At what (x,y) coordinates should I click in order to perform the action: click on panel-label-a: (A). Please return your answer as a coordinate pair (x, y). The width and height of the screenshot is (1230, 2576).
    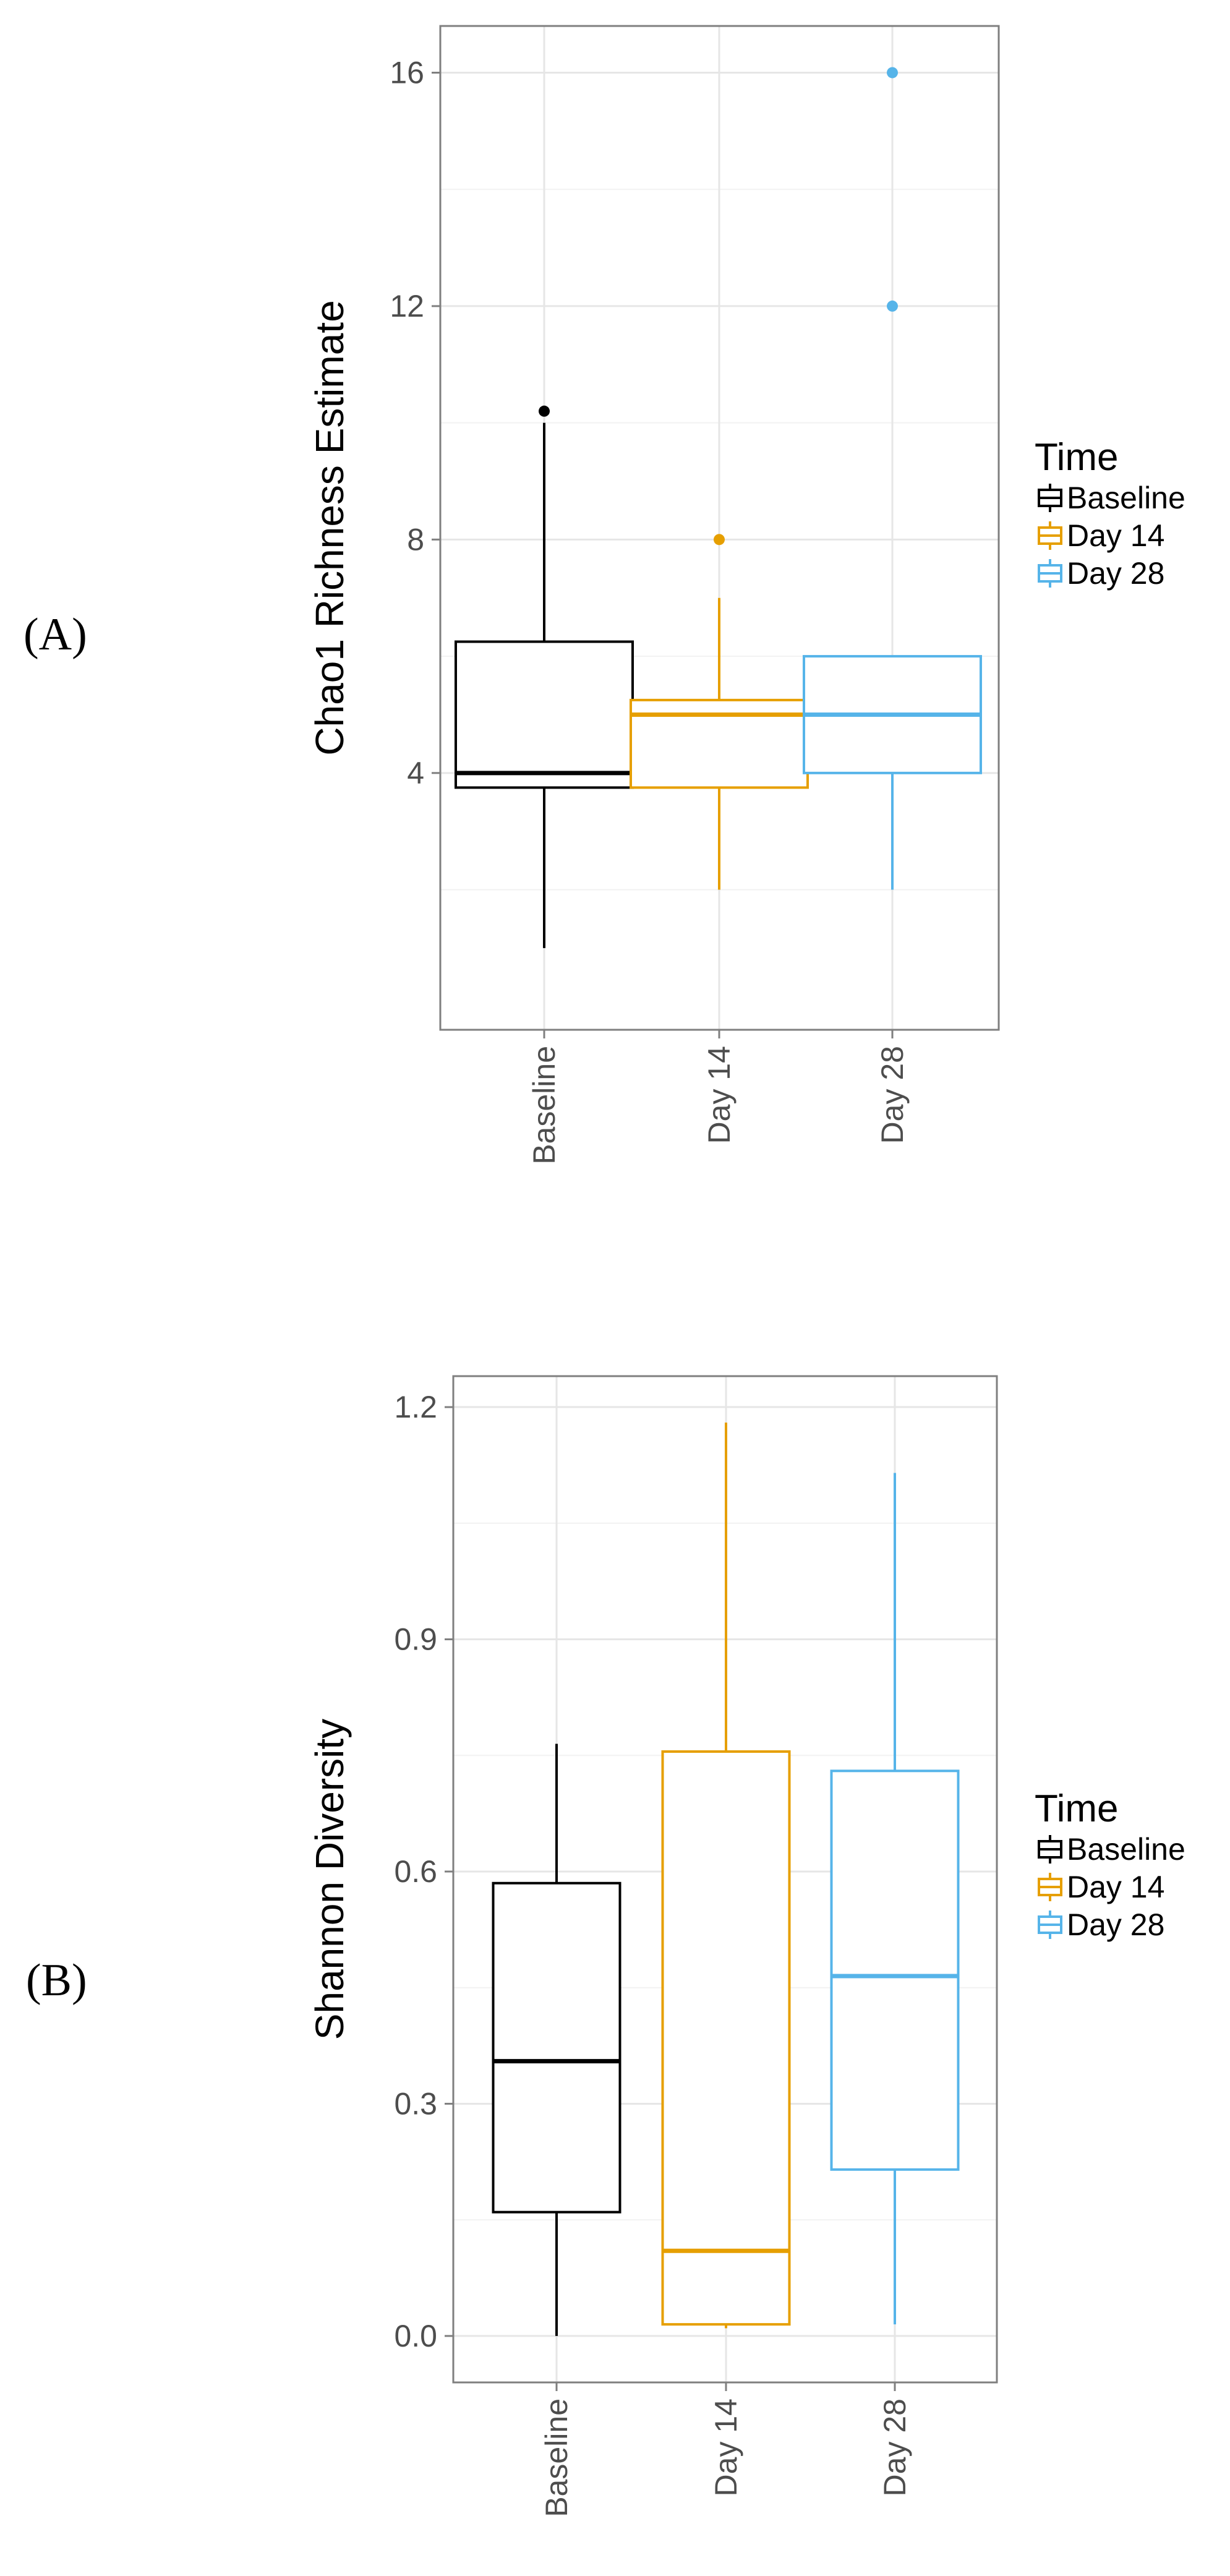
    Looking at the image, I should click on (55, 635).